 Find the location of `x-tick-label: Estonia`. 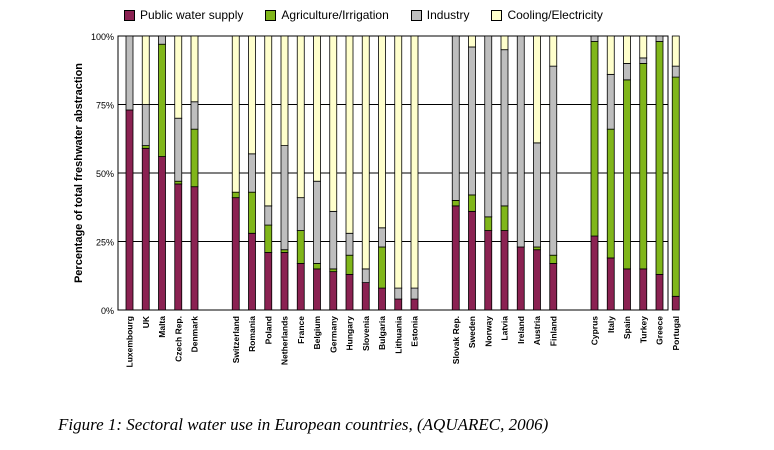

x-tick-label: Estonia is located at coordinates (415, 331).